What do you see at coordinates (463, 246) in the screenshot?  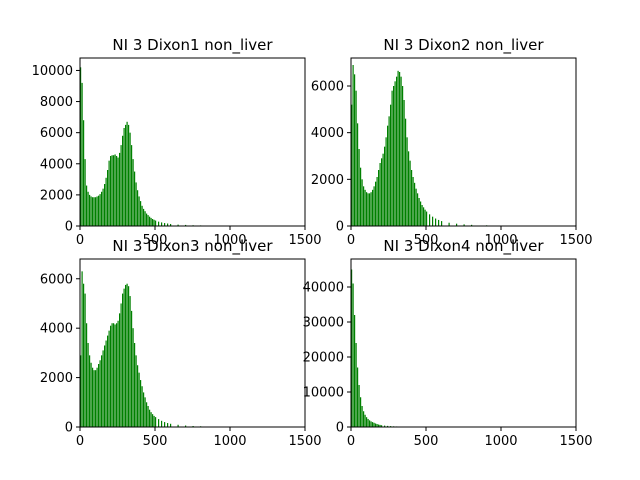 I see `subplot-title: NI 3 Dixon4 non_liver` at bounding box center [463, 246].